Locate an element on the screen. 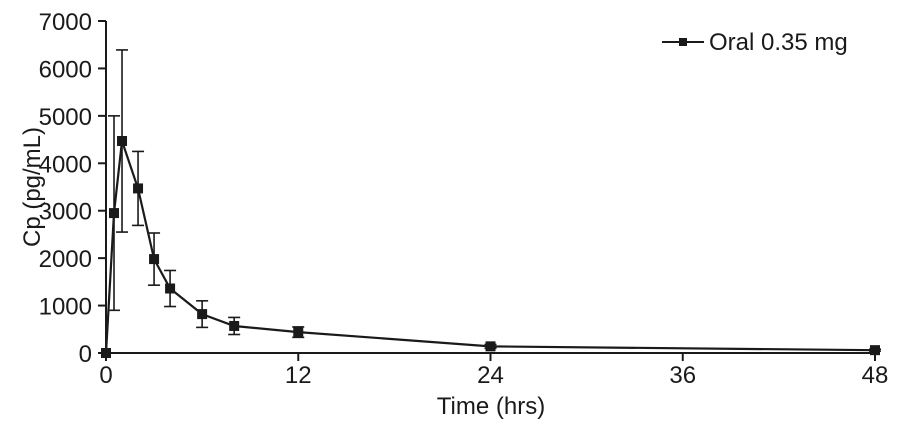  y-axis-title: Cp (pg/mL) is located at coordinates (32, 187).